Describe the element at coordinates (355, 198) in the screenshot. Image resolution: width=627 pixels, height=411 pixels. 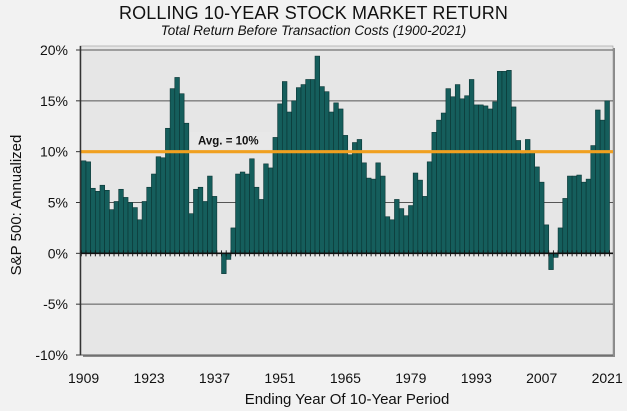
I see `bar-1967` at that location.